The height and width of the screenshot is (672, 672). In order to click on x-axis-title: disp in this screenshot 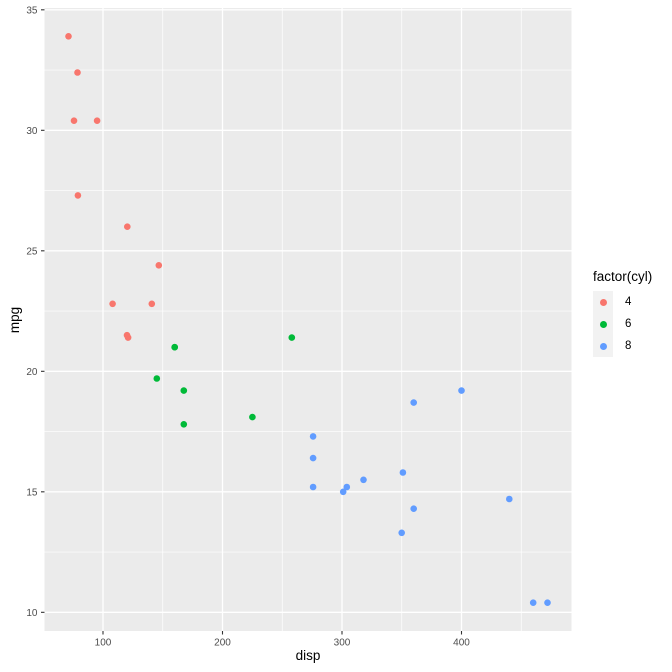, I will do `click(308, 655)`.